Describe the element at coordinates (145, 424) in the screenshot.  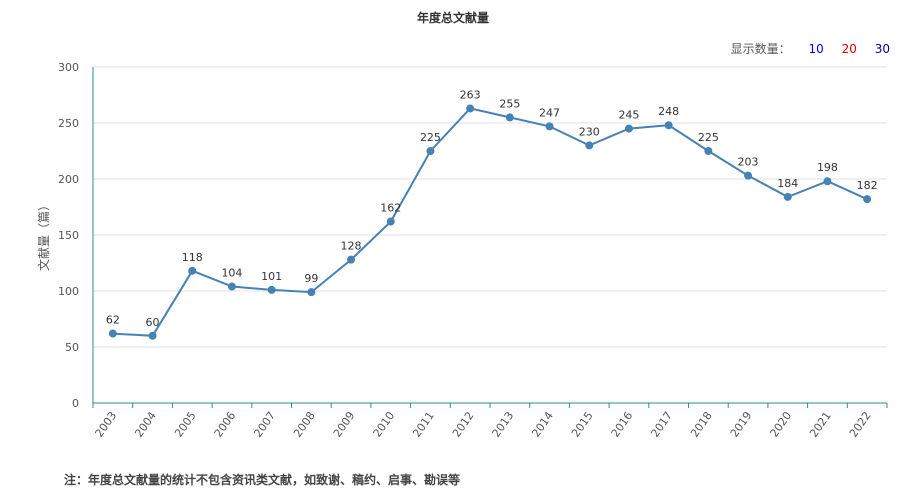
I see `x-tick-label: 2004` at that location.